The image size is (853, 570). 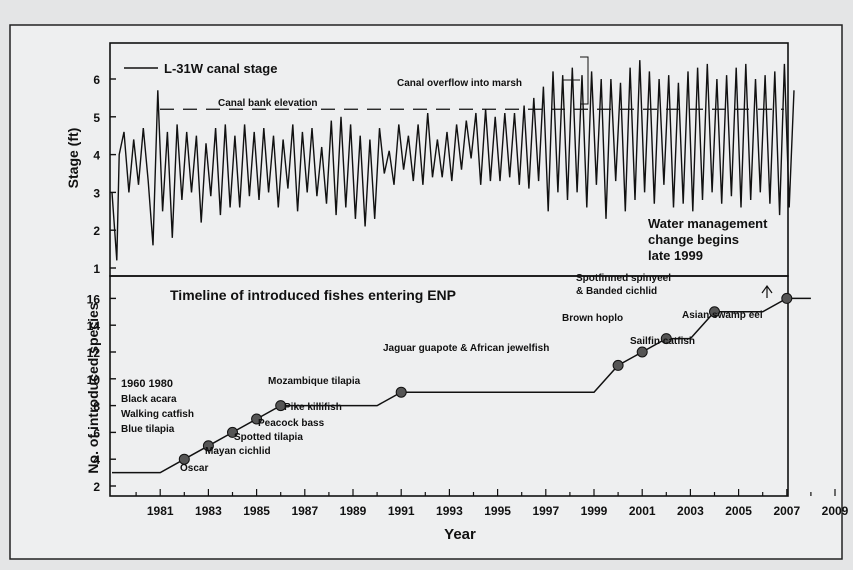 What do you see at coordinates (738, 511) in the screenshot?
I see `x-tick-label: 2005` at bounding box center [738, 511].